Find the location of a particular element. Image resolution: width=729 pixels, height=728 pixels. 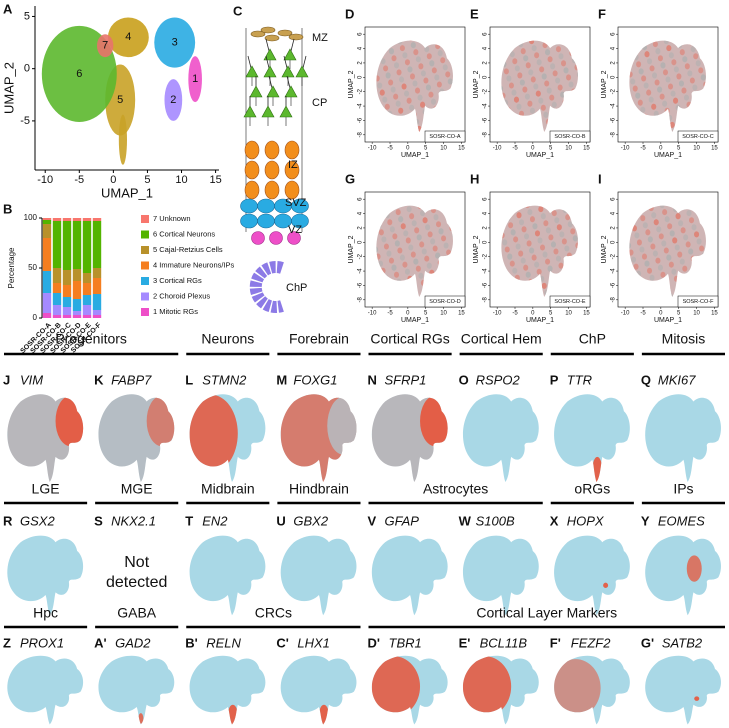

neuron is located at coordinates (290, 54).